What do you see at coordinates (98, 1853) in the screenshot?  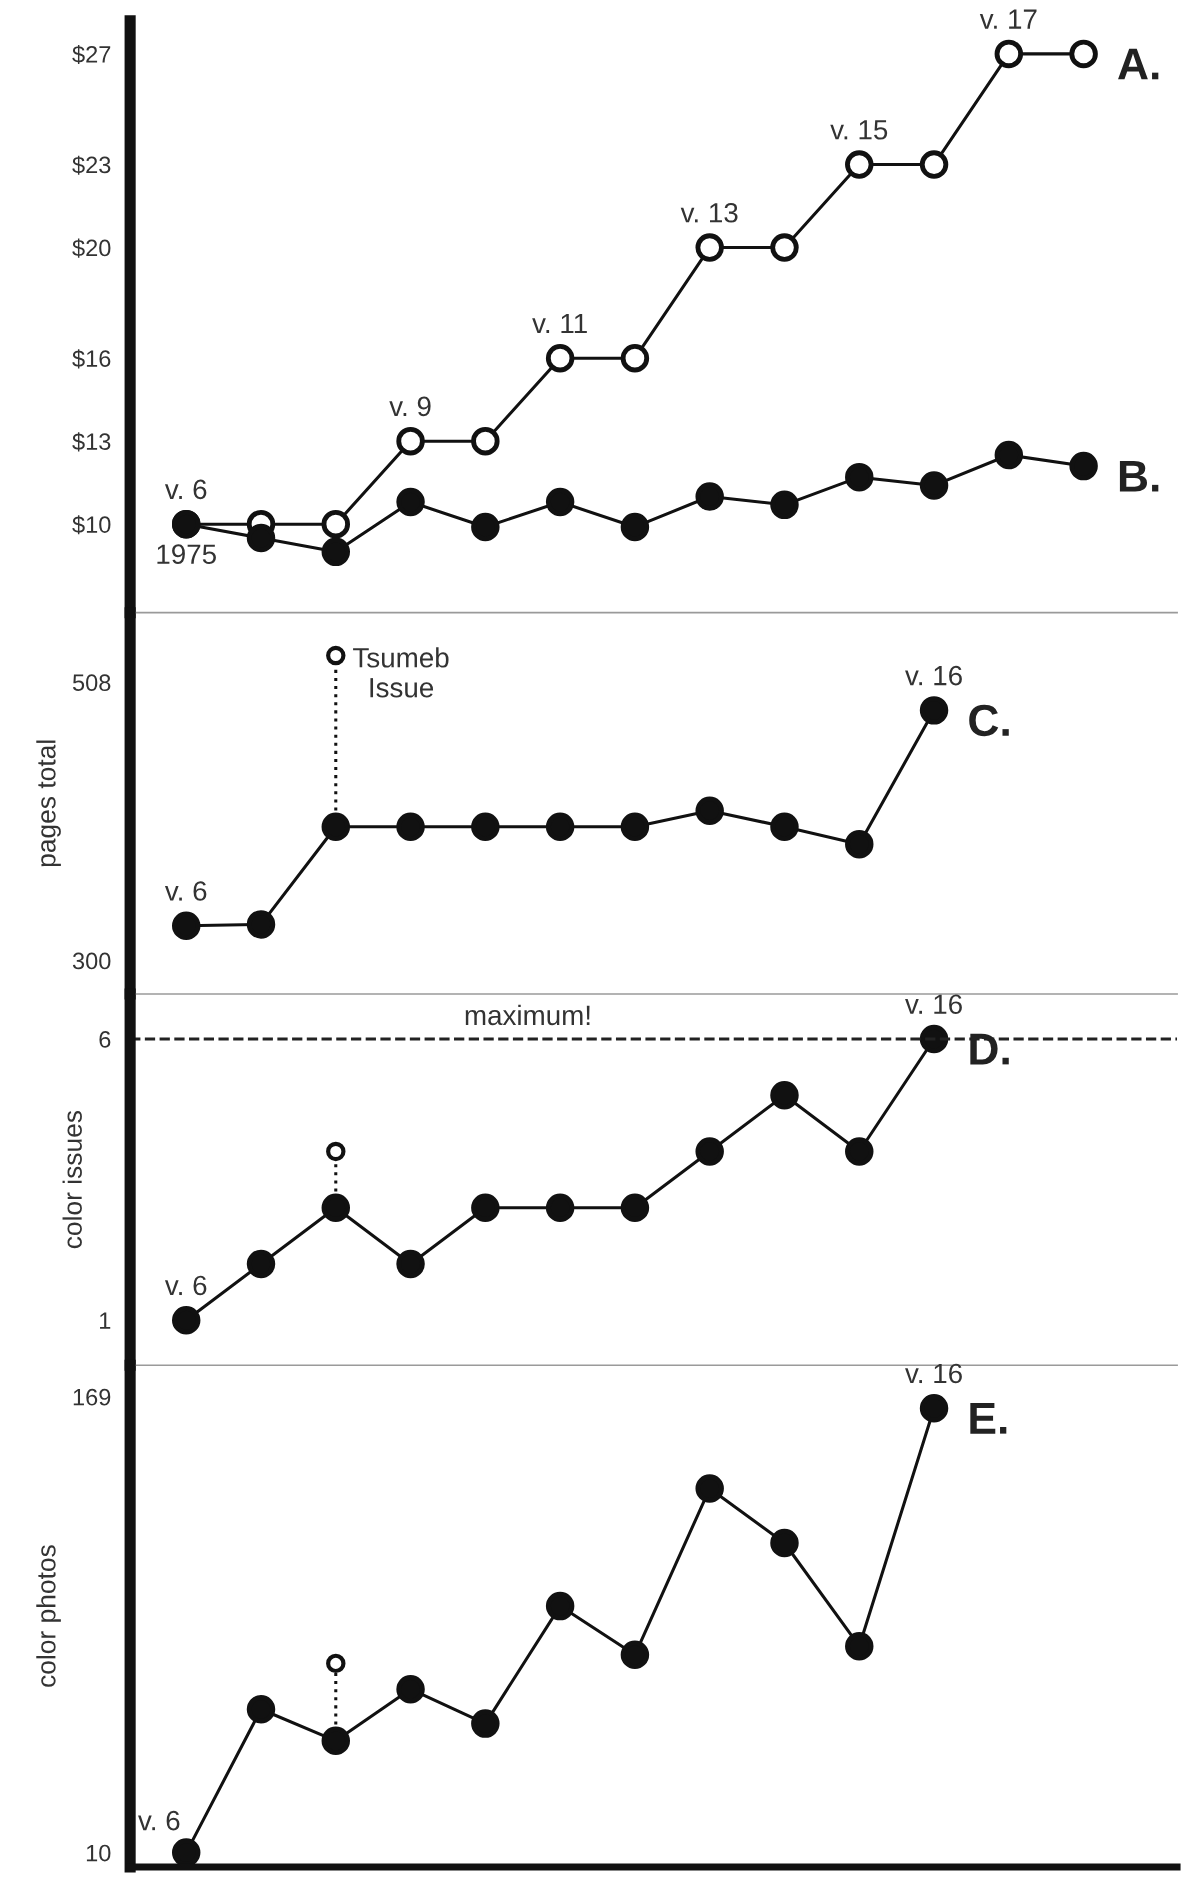 I see `y-tick-label: 10` at bounding box center [98, 1853].